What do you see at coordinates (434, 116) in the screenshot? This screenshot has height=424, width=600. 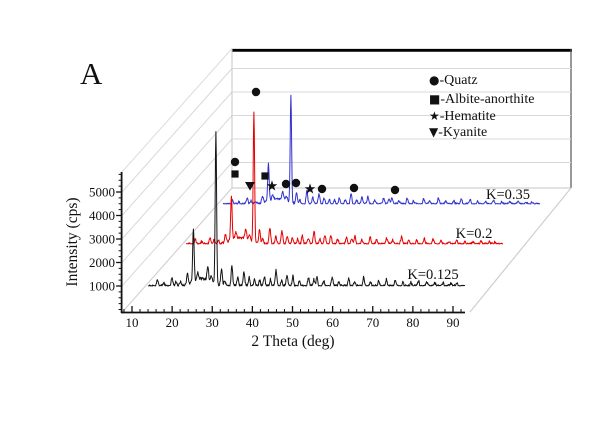 I see `hematite-star-icon: ★` at bounding box center [434, 116].